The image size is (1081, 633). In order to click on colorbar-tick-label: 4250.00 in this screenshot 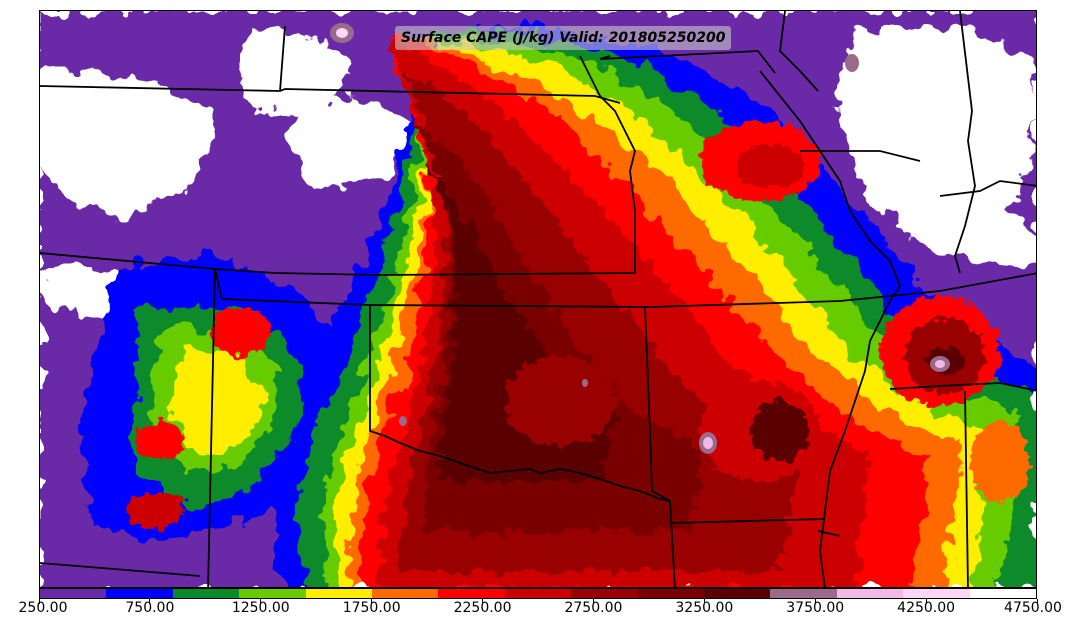, I will do `click(926, 608)`.